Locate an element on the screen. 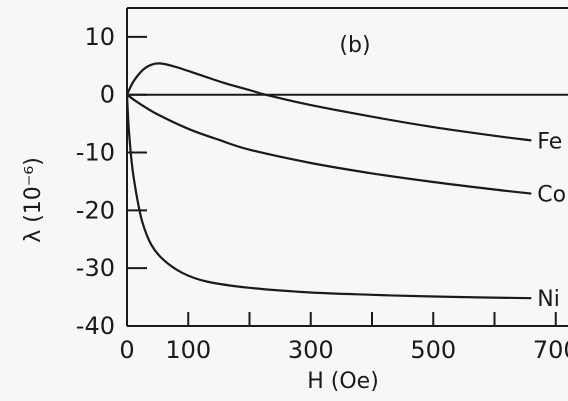 This screenshot has width=568, height=401. x-tick-label: 300 is located at coordinates (311, 350).